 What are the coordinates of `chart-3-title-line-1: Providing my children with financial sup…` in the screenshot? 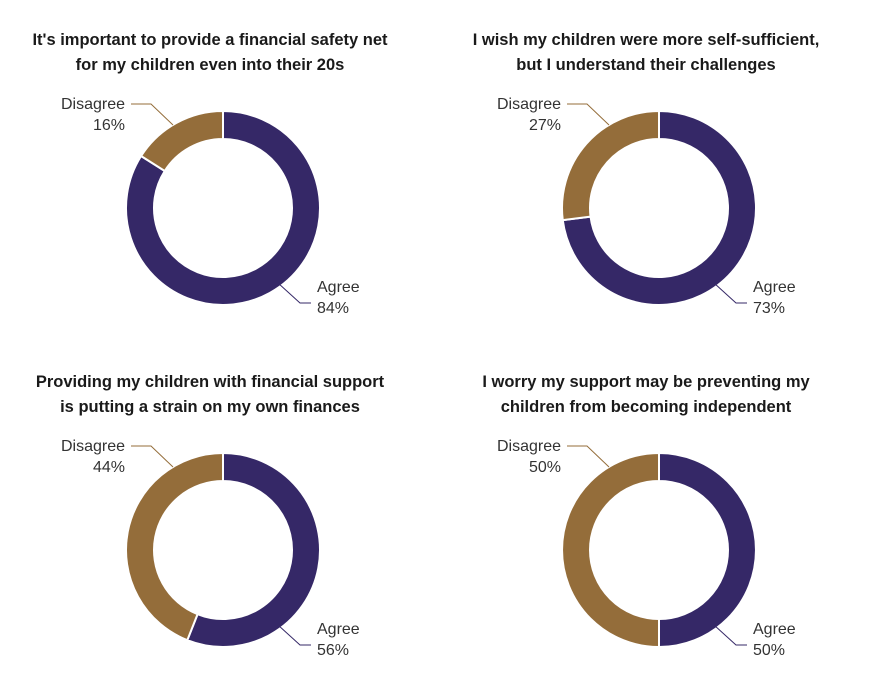 It's located at (210, 382).